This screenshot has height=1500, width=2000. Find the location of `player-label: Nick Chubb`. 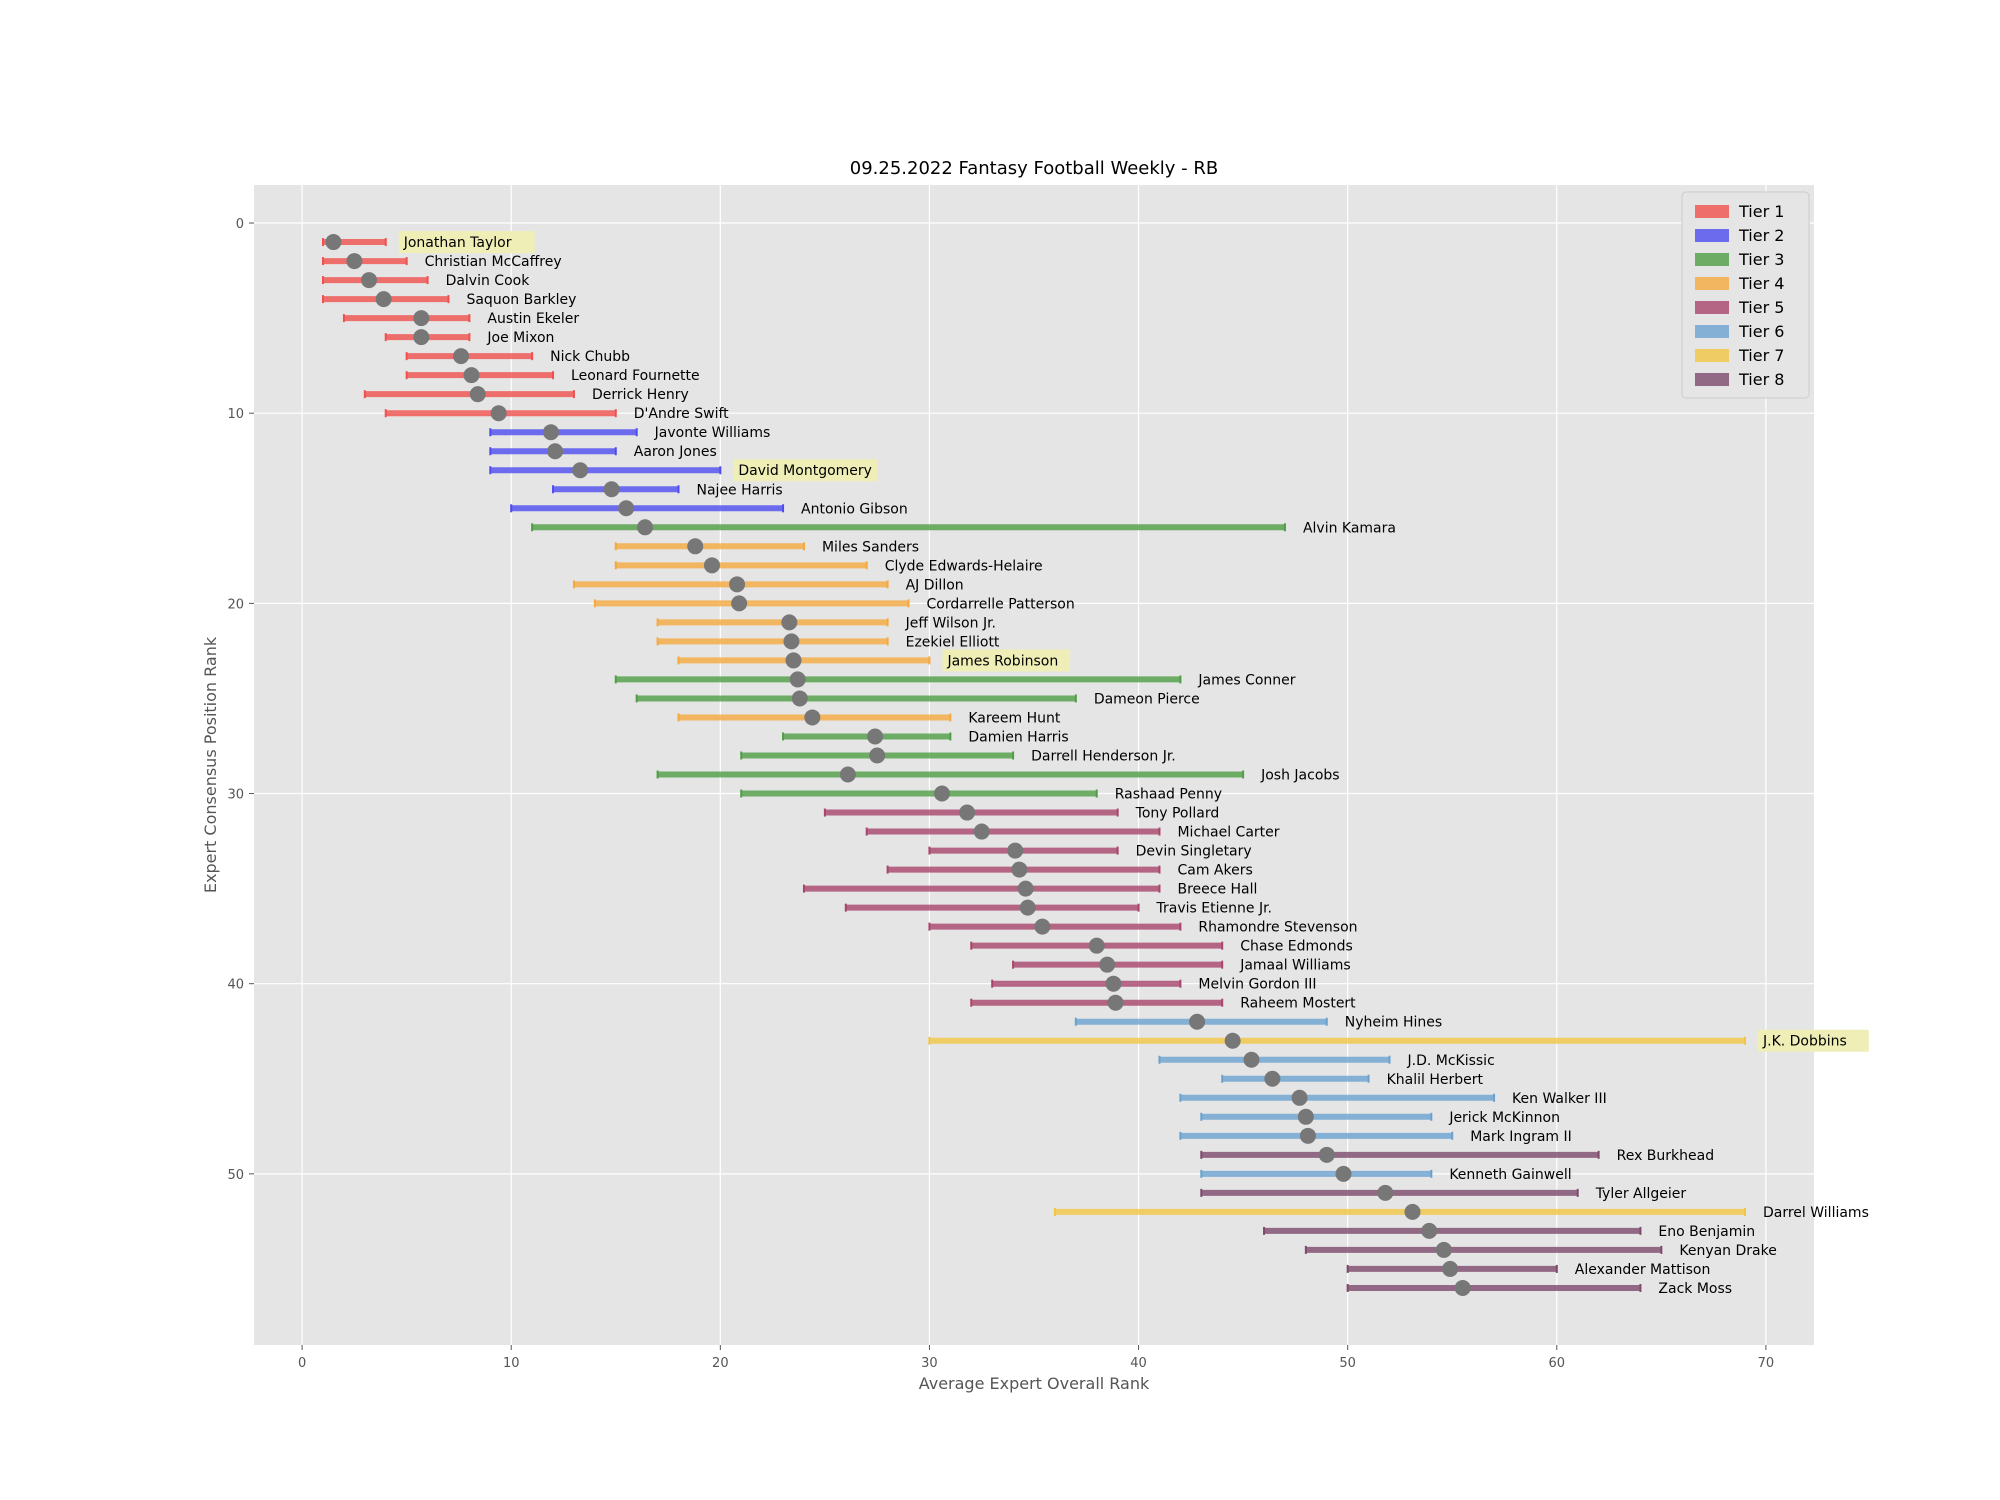

player-label: Nick Chubb is located at coordinates (590, 357).